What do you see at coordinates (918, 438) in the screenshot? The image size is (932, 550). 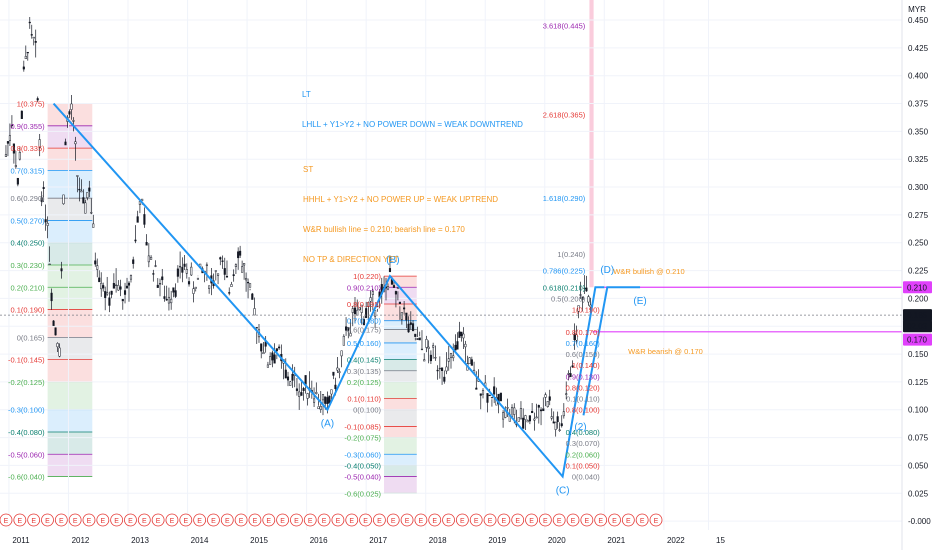 I see `y-tick-label: 0.075` at bounding box center [918, 438].